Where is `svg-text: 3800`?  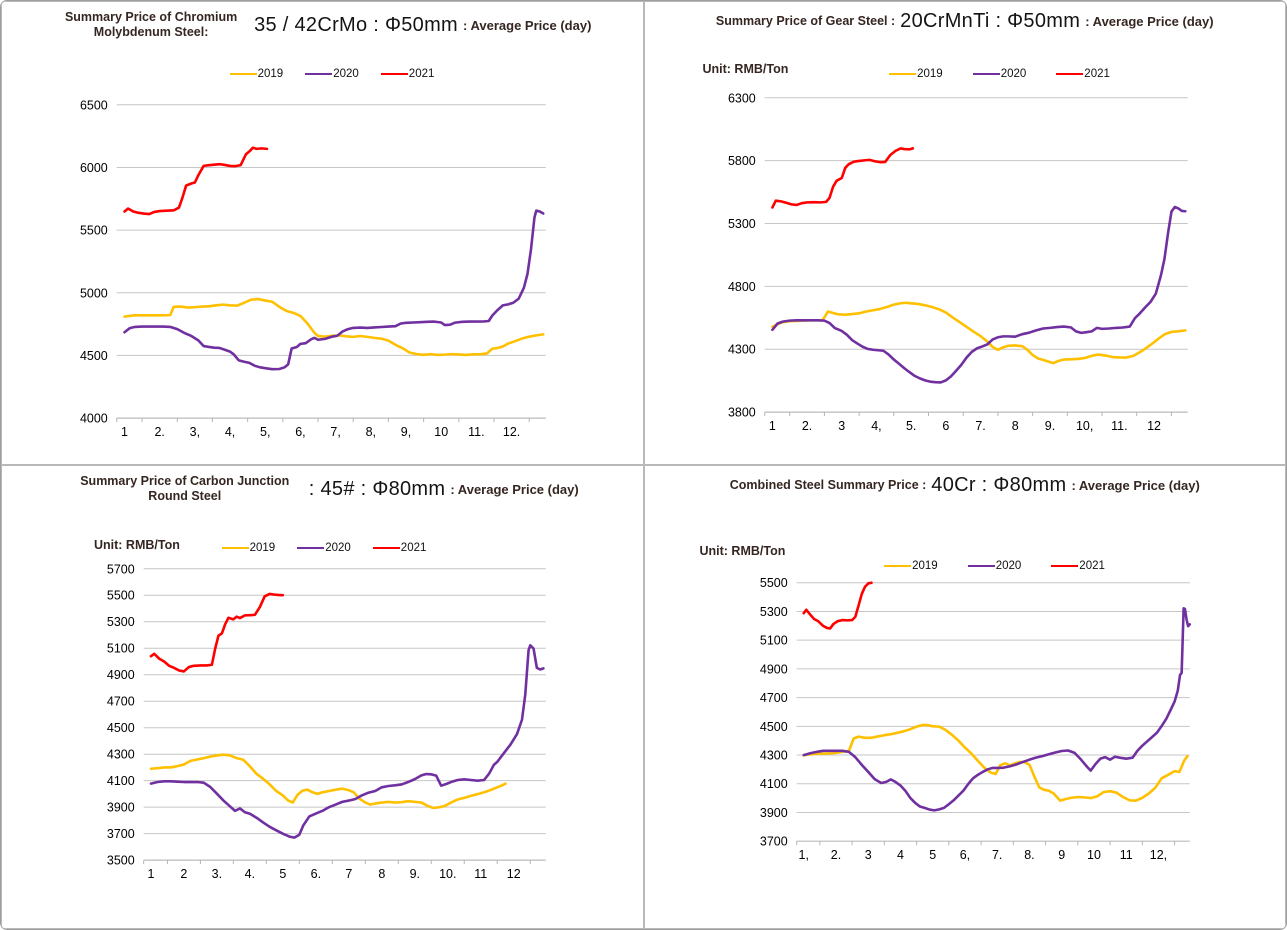
svg-text: 3800 is located at coordinates (741, 413).